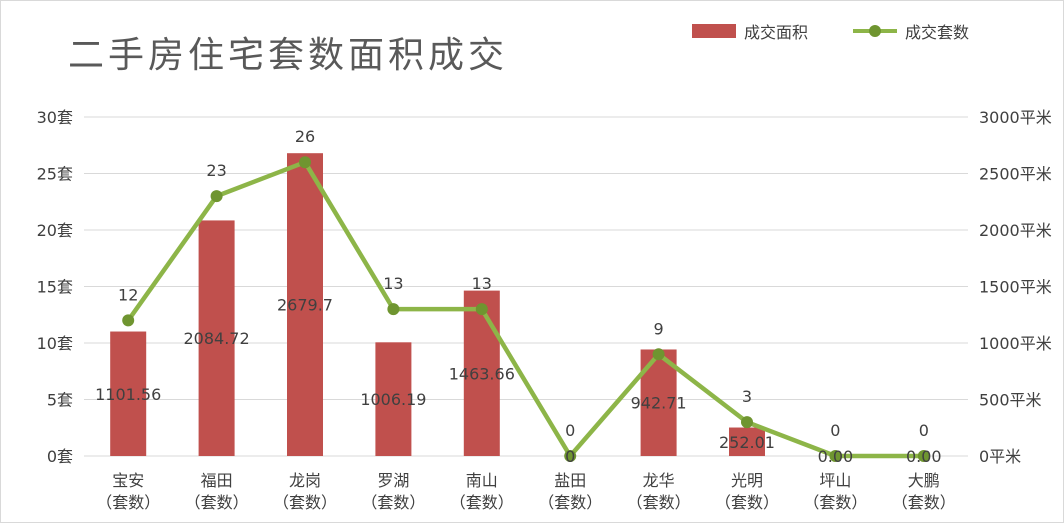 This screenshot has height=523, width=1064. Describe the element at coordinates (482, 480) in the screenshot. I see `x-tick-label: 南山` at that location.